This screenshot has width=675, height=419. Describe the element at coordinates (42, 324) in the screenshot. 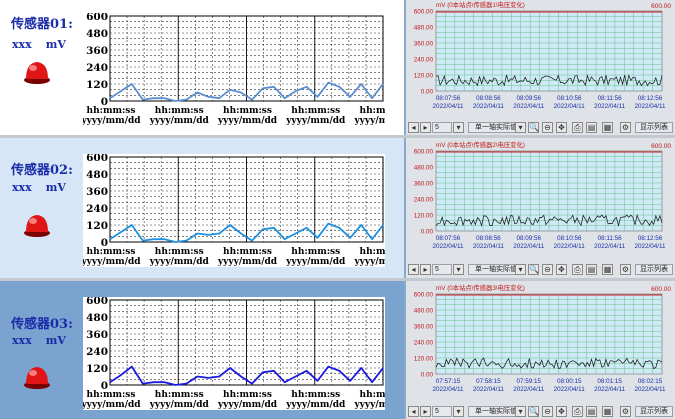

I see `sensor-title: 传感器03:` at that location.